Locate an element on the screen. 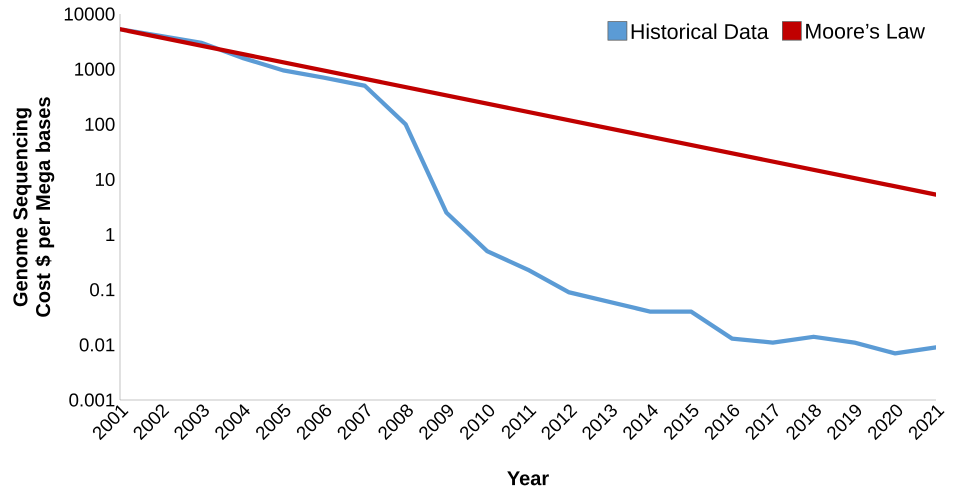 This screenshot has height=497, width=956. y-tick-label: 0.1 is located at coordinates (102, 289).